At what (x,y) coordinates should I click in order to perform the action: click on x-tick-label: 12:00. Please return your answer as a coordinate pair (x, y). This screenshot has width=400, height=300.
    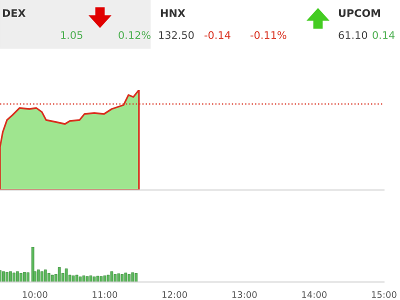
    Looking at the image, I should click on (174, 294).